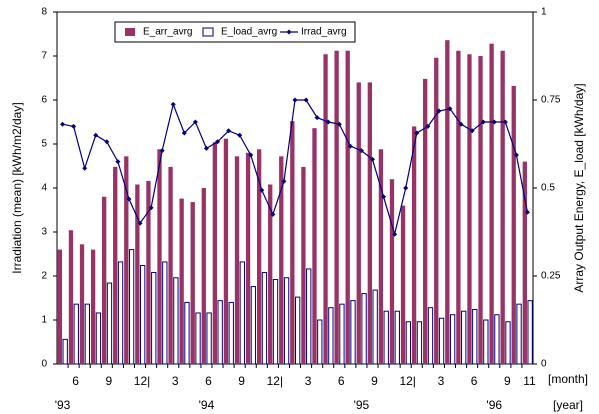 The width and height of the screenshot is (599, 414). I want to click on year-label: '94, so click(207, 405).